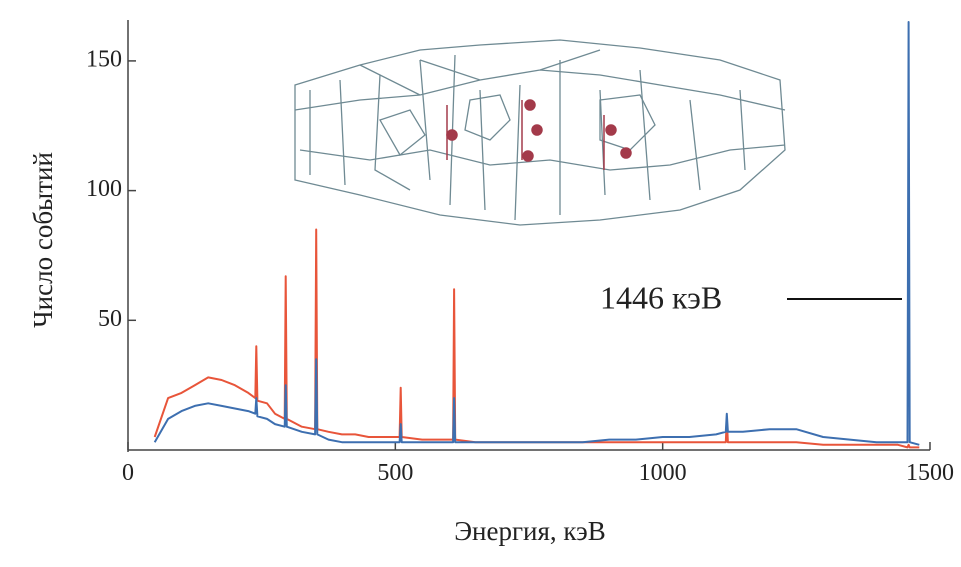 Image resolution: width=961 pixels, height=567 pixels. What do you see at coordinates (661, 297) in the screenshot?
I see `annotation: 1446 кэВ` at bounding box center [661, 297].